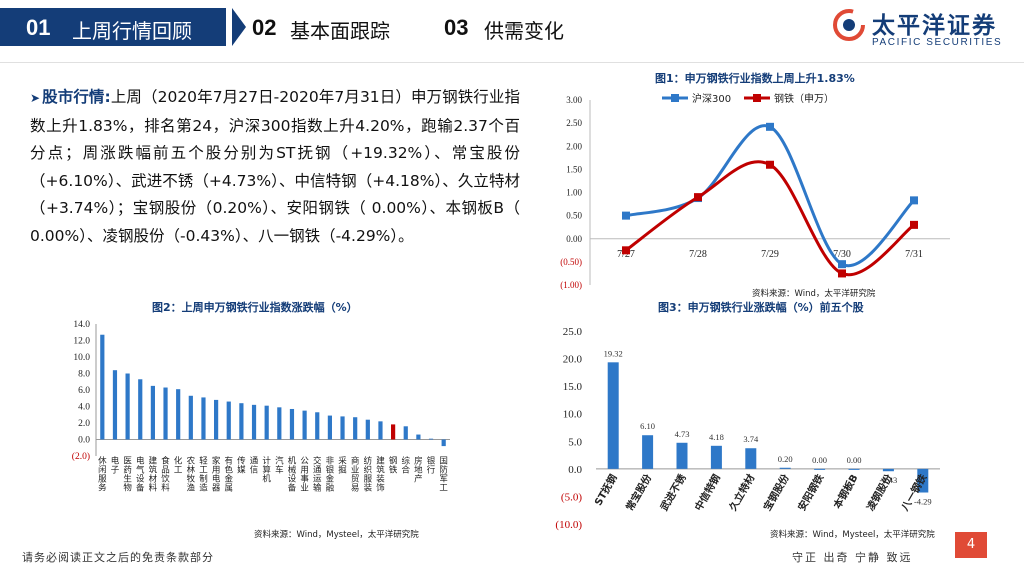 The height and width of the screenshot is (576, 1024). I want to click on chart2-title: 图2：上周申万钢铁行业指数涨跌幅（%）, so click(255, 307).